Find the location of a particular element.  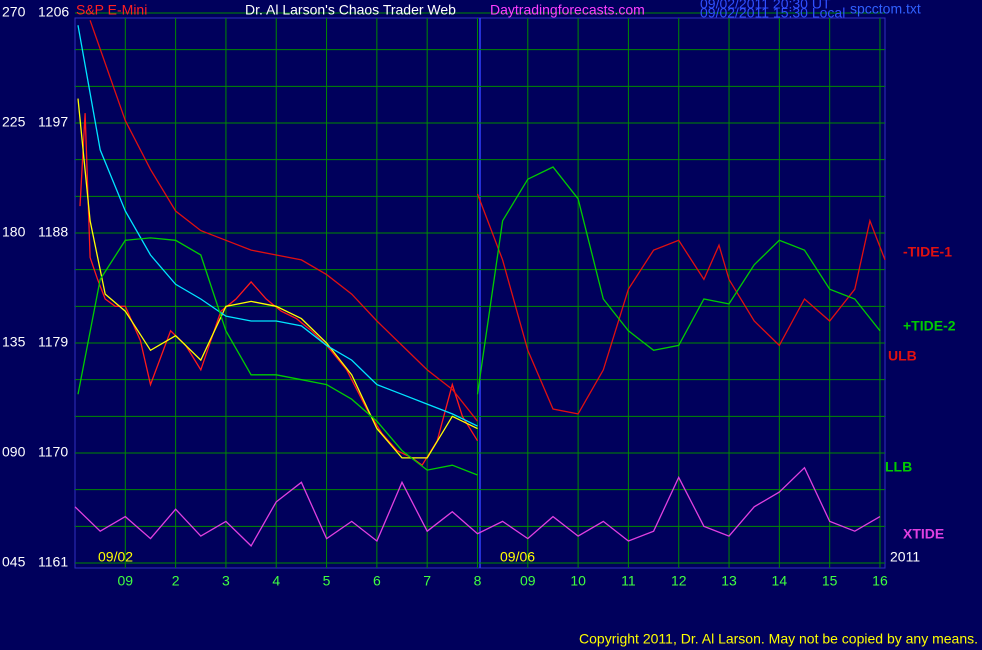

x-tick-label: 12 is located at coordinates (679, 581).